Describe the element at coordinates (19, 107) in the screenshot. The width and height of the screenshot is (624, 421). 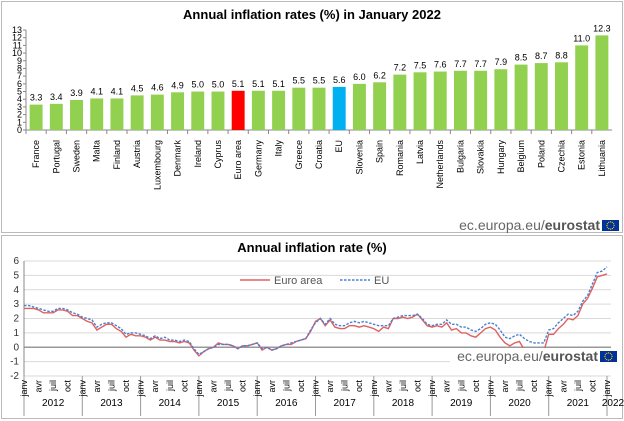
I see `y-tick-label: 3` at that location.